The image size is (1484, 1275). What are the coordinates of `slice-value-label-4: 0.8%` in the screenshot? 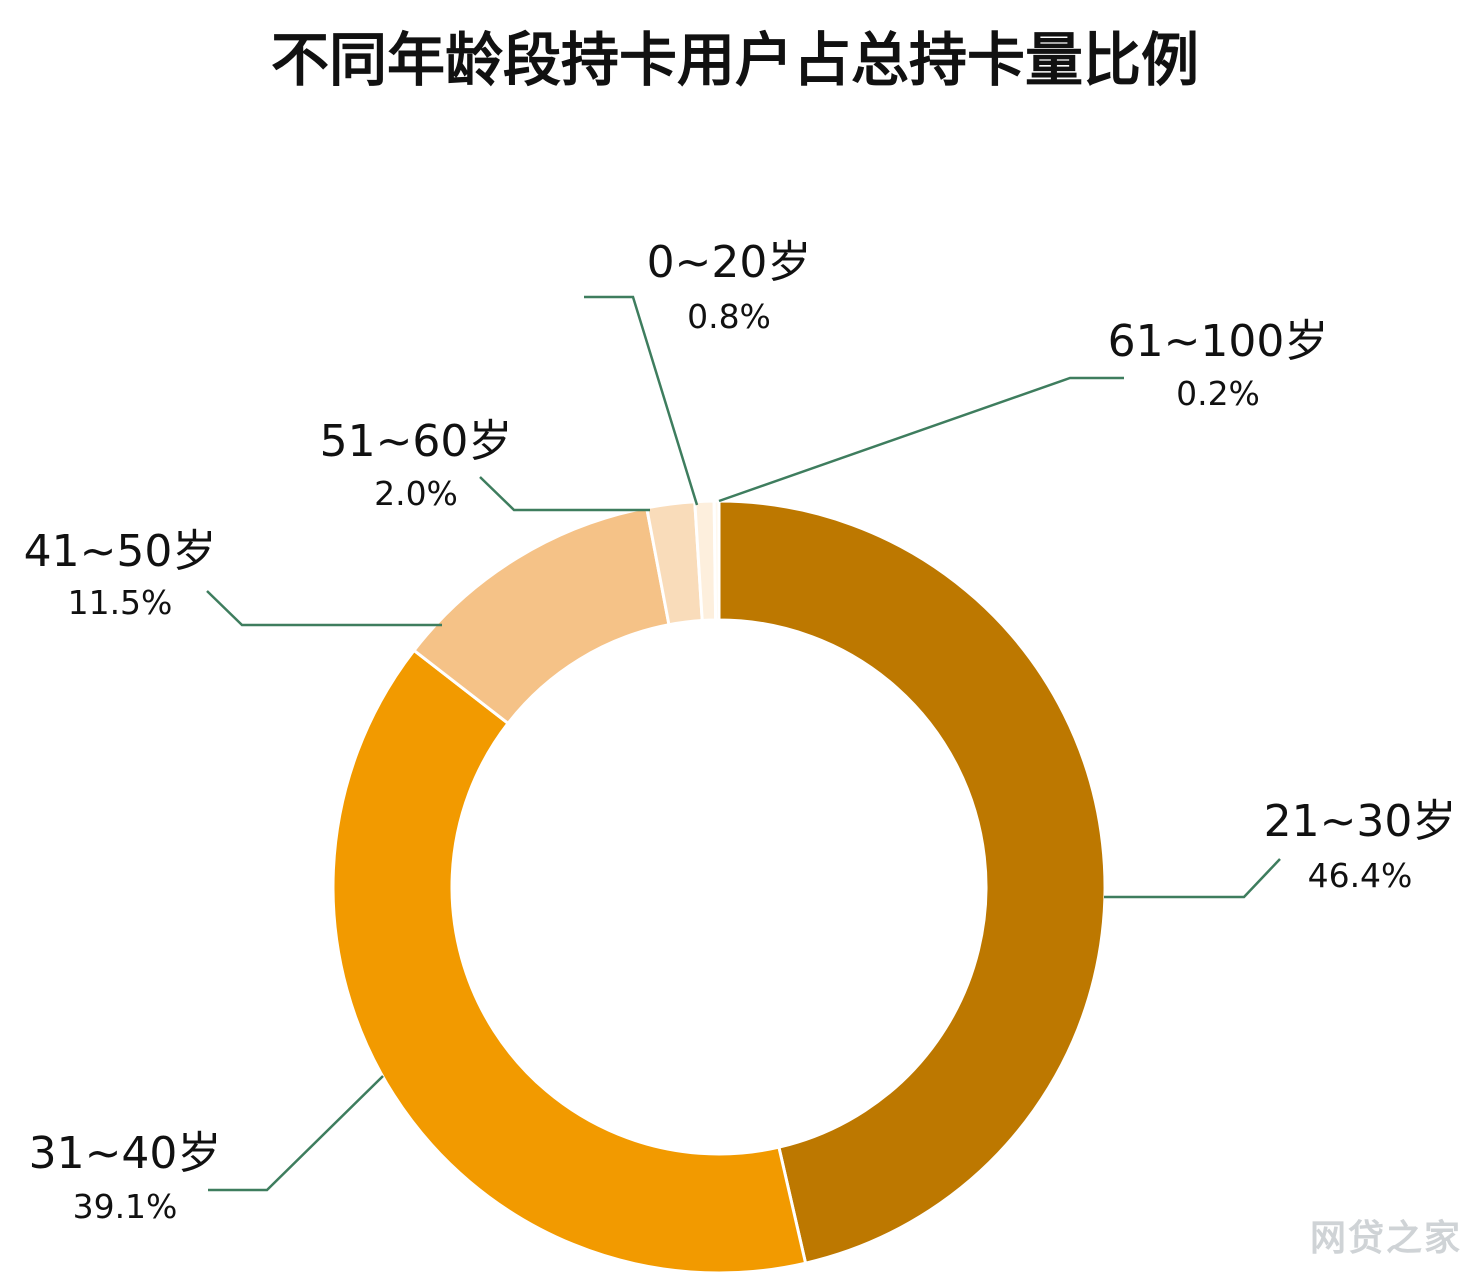 It's located at (729, 316).